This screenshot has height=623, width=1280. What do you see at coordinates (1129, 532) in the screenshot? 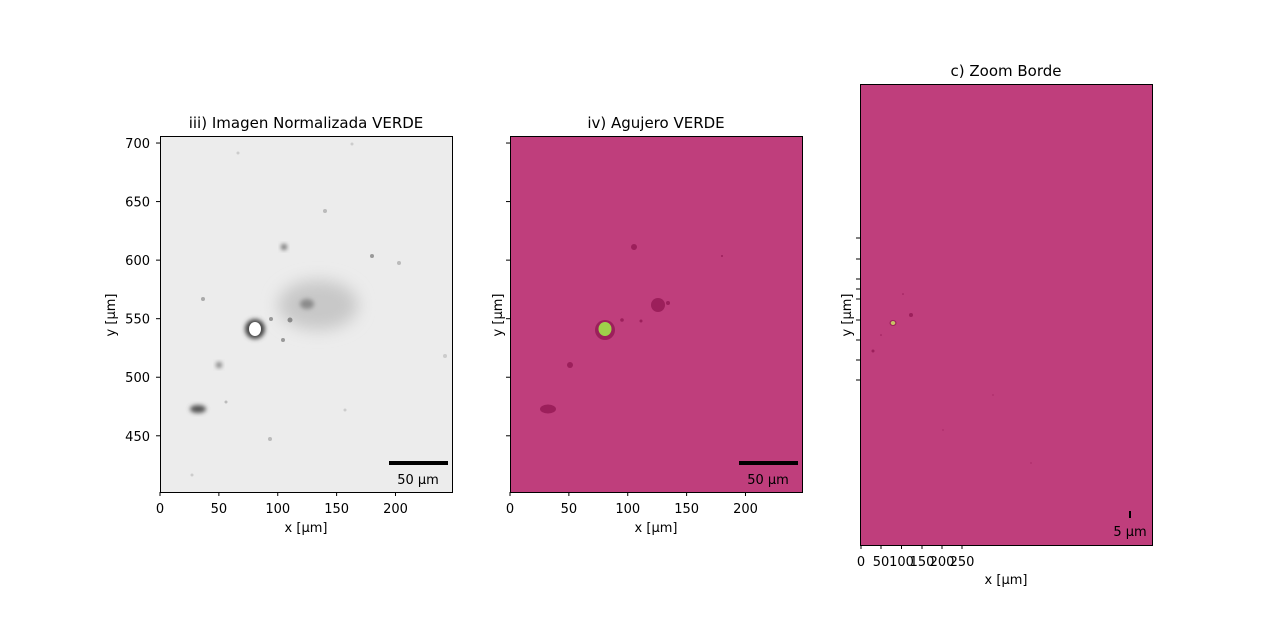
I see `scale-bar-label: 5 µm` at bounding box center [1129, 532].